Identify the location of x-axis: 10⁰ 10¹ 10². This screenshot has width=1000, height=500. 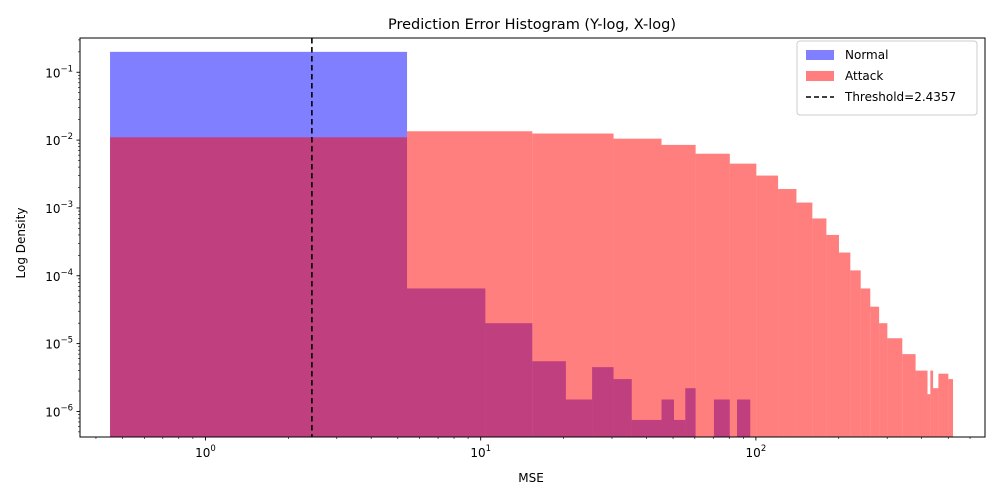
(533, 448).